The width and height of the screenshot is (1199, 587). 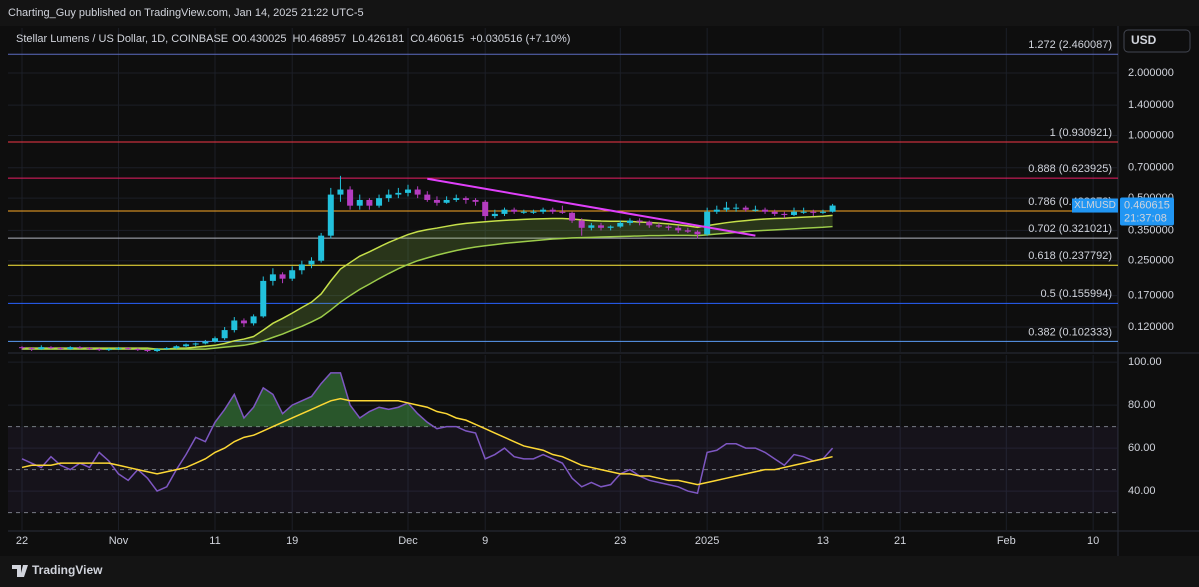 I want to click on fib-label: 1 (0.930921), so click(x=1081, y=133).